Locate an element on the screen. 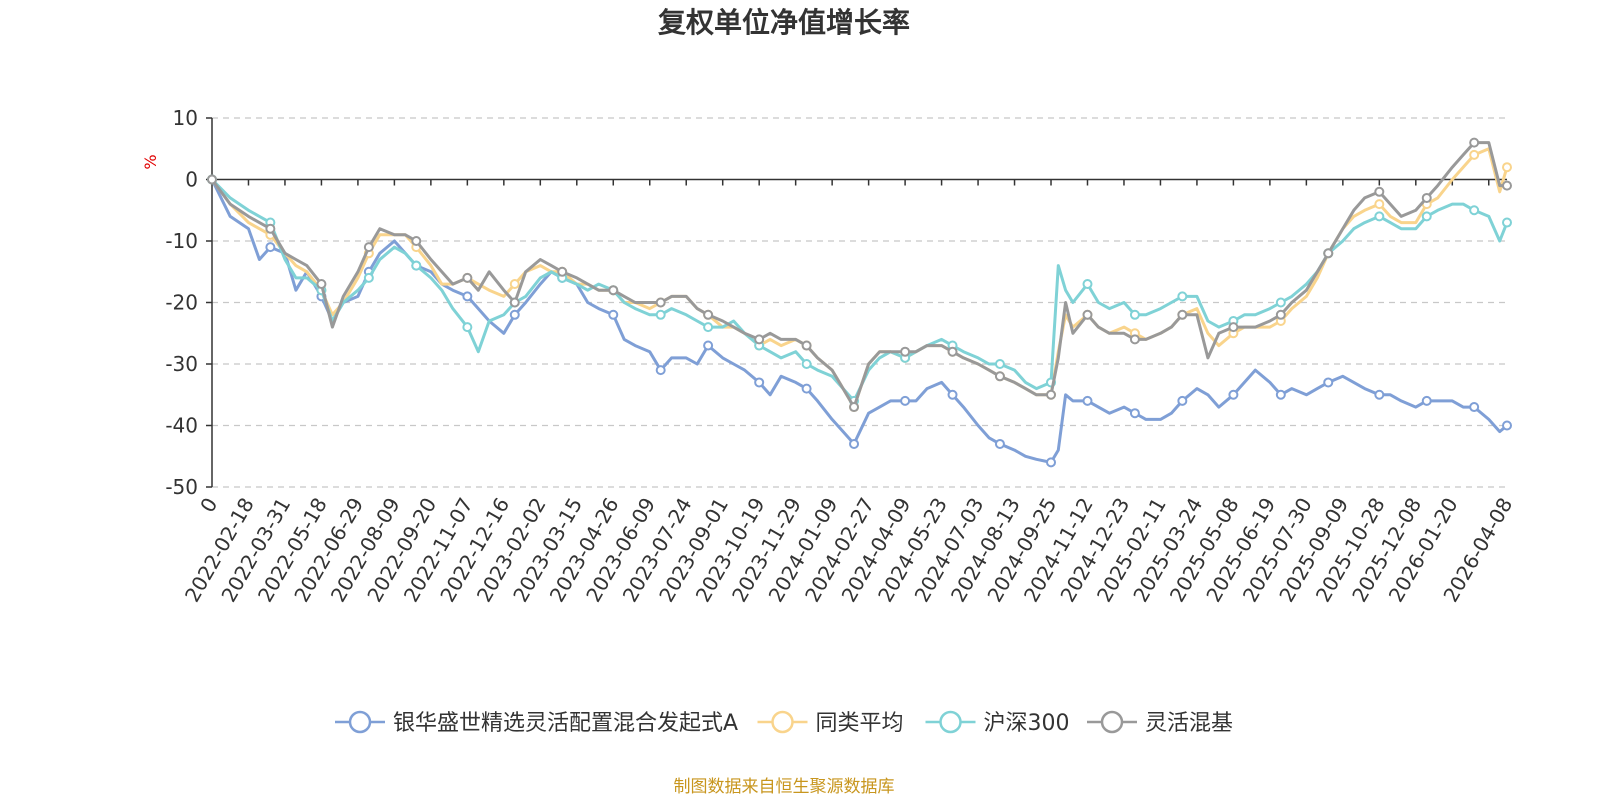 This screenshot has width=1600, height=800. y-tick-label: 0 is located at coordinates (191, 180).